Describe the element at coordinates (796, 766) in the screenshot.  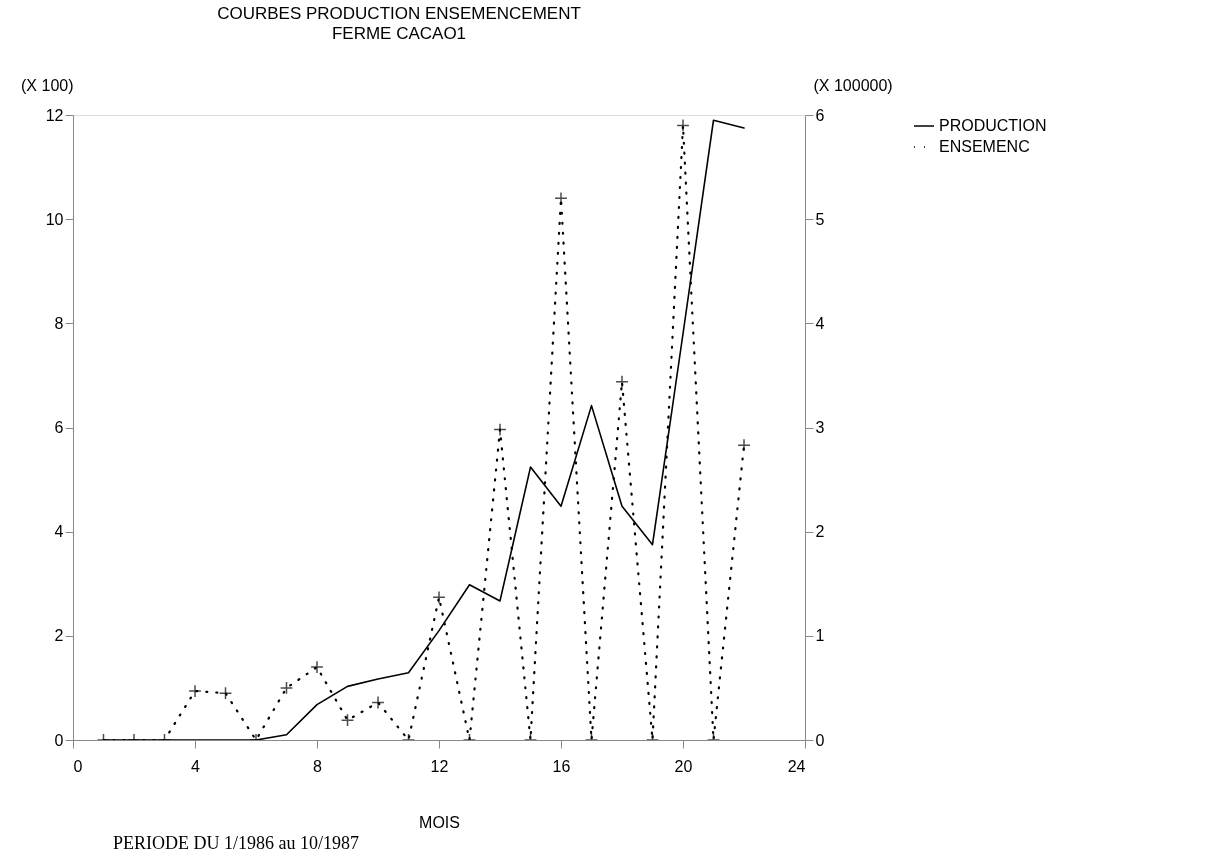
I see `x-tick-label: 24` at that location.